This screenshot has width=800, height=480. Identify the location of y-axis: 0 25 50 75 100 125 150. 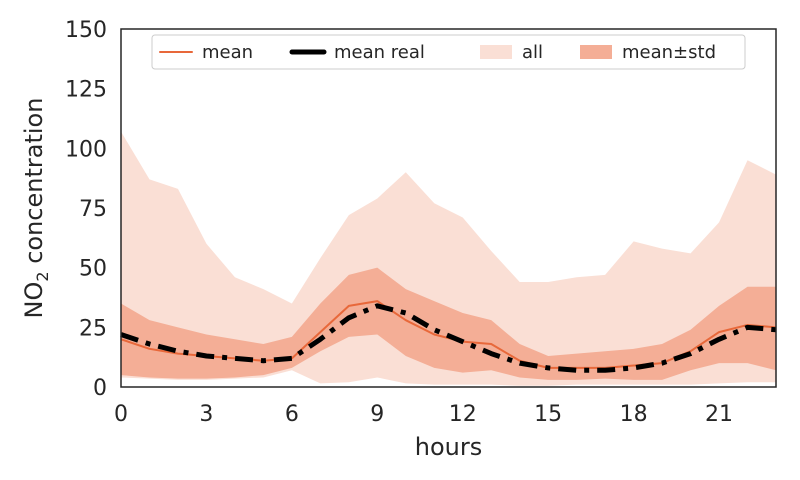
(86, 209).